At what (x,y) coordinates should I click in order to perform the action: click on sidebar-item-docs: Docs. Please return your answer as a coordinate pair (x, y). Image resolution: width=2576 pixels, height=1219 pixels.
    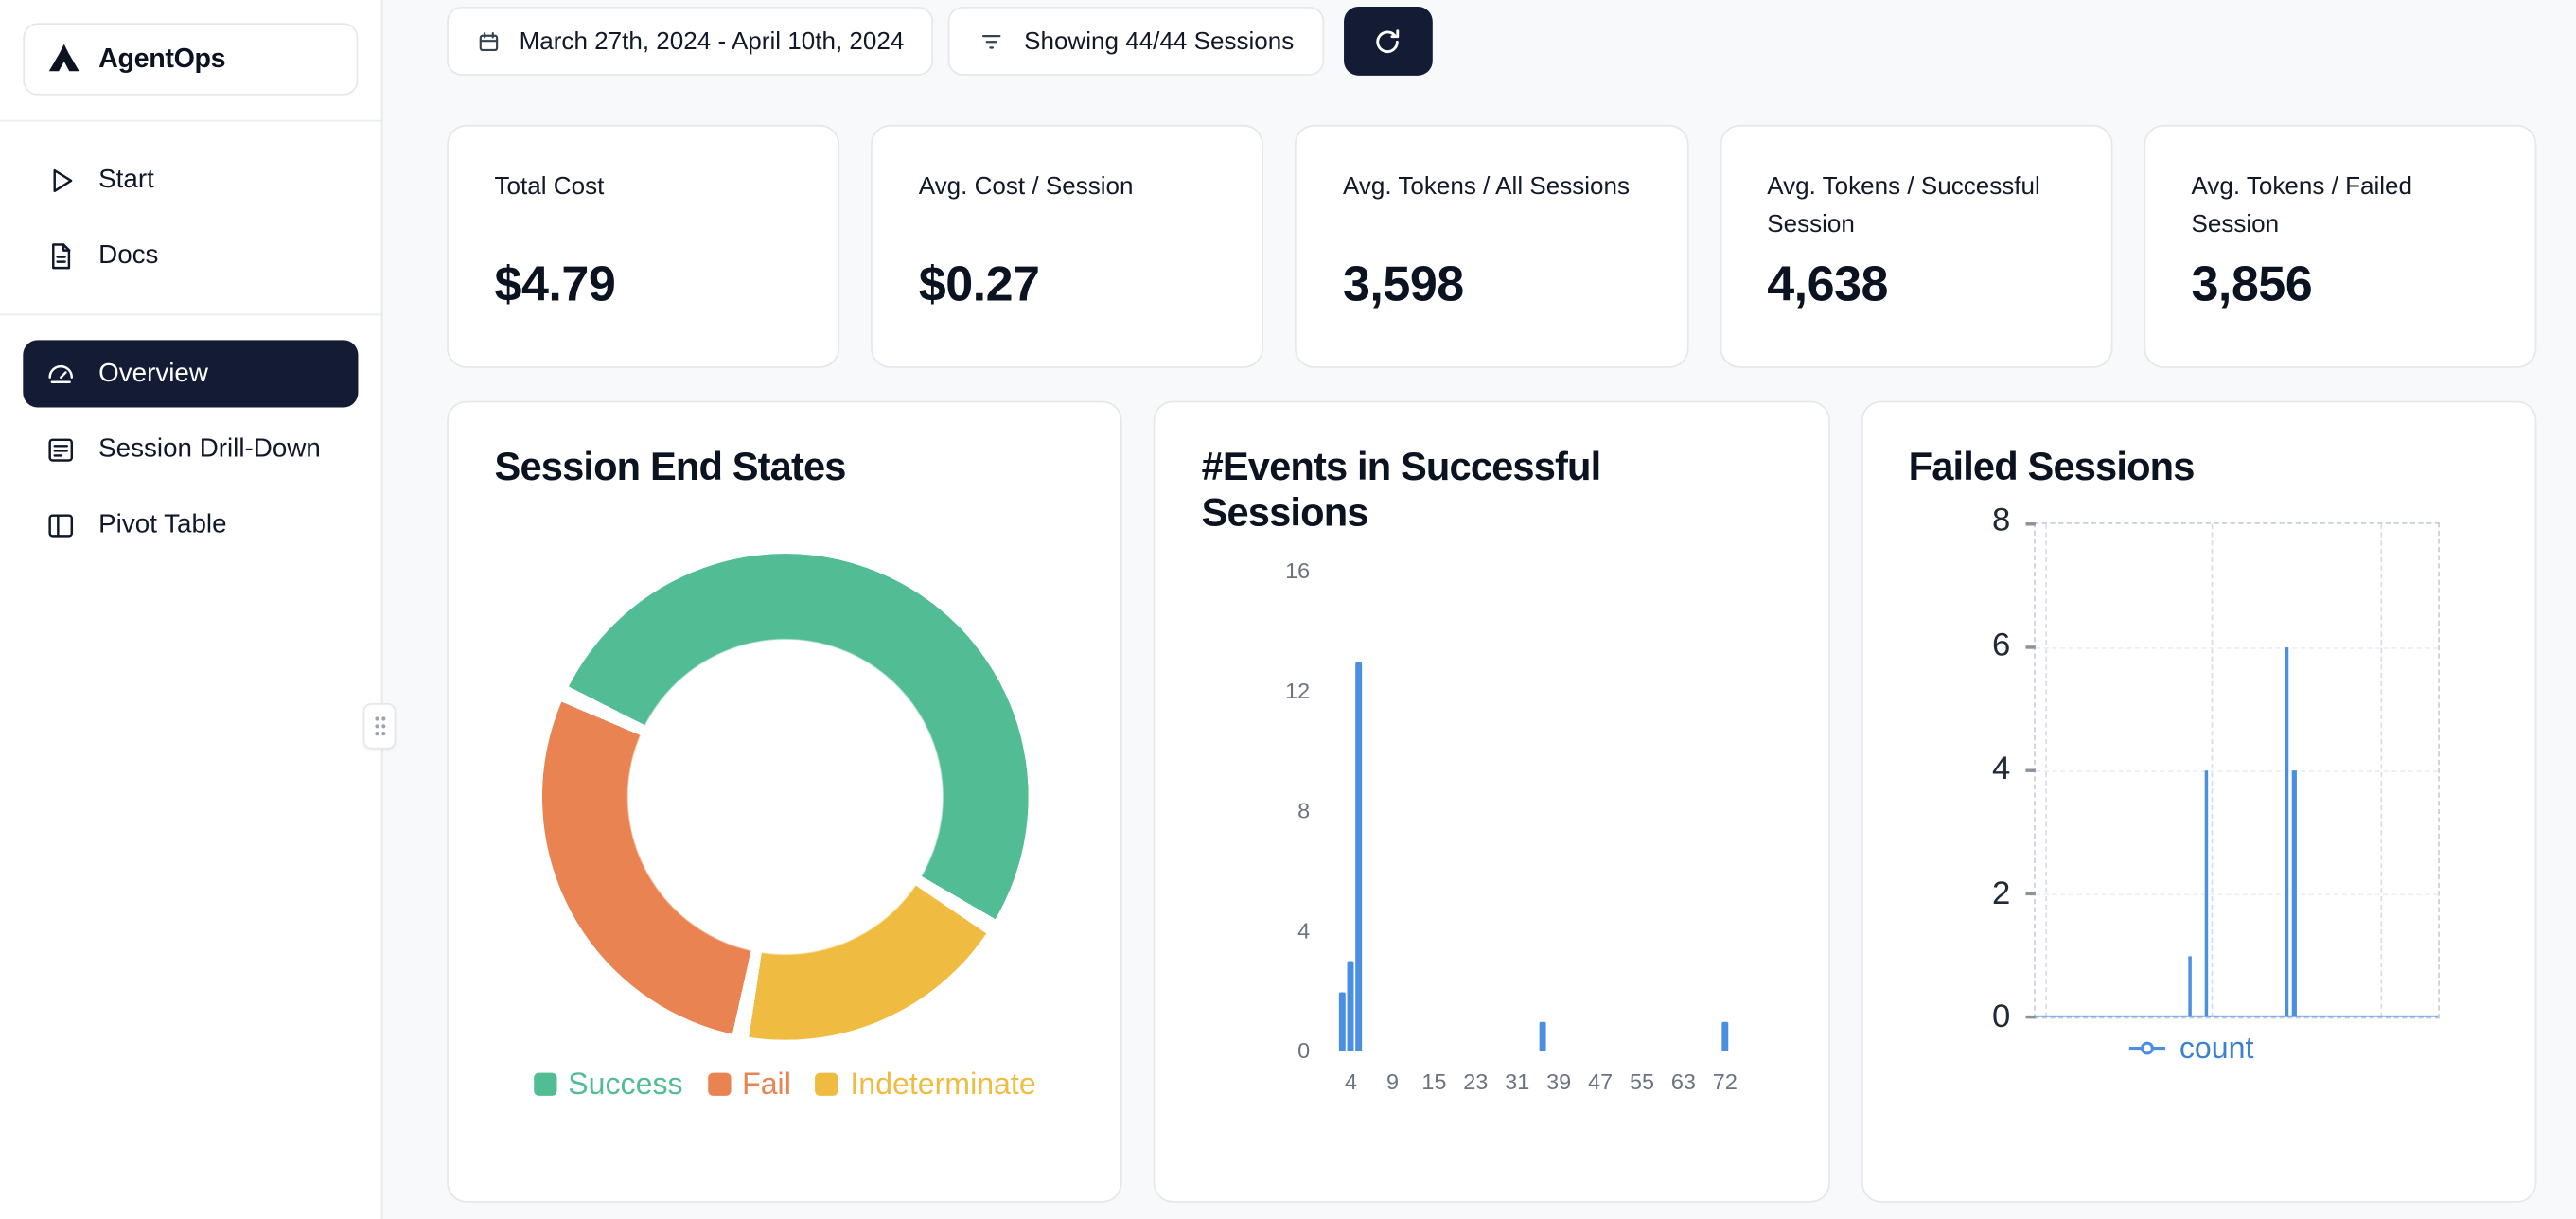
    Looking at the image, I should click on (190, 255).